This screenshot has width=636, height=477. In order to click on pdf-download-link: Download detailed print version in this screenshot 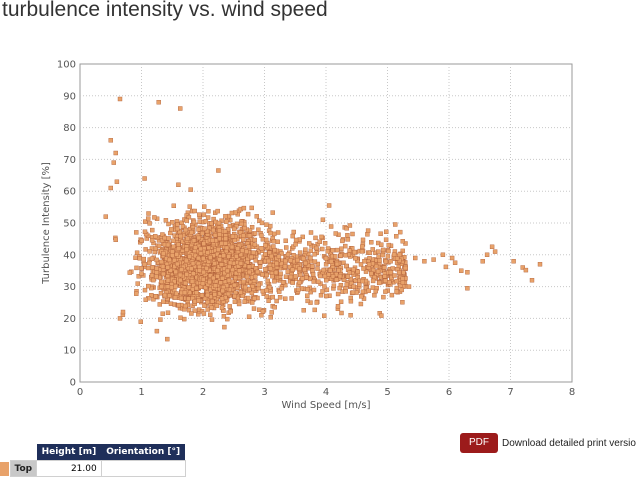, I will do `click(569, 443)`.